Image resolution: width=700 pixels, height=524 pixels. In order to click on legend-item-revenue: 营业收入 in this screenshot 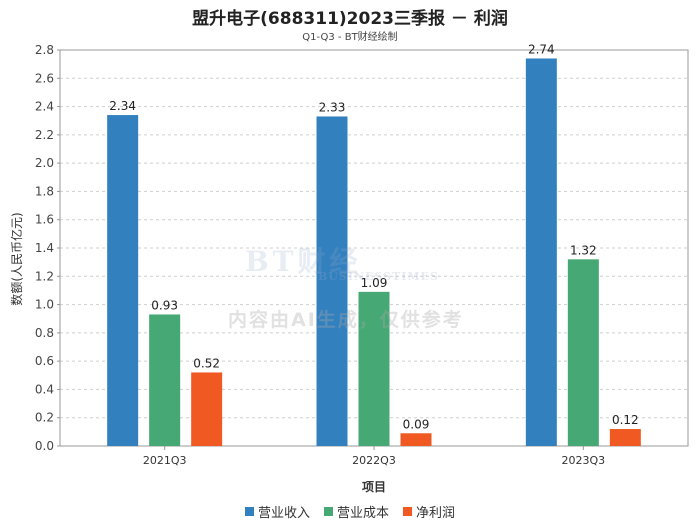, I will do `click(277, 511)`.